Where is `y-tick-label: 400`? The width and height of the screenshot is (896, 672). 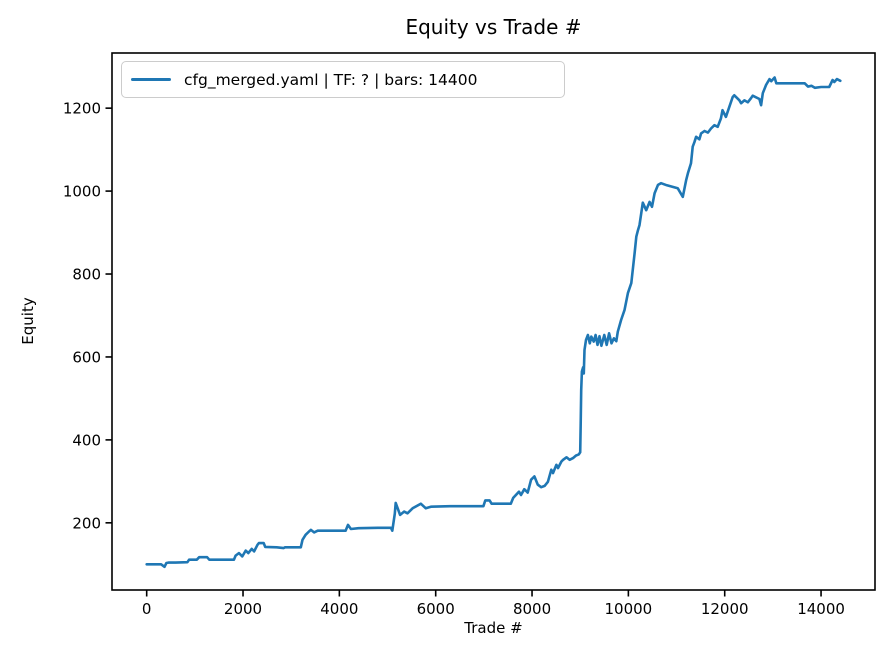 y-tick-label: 400 is located at coordinates (86, 440).